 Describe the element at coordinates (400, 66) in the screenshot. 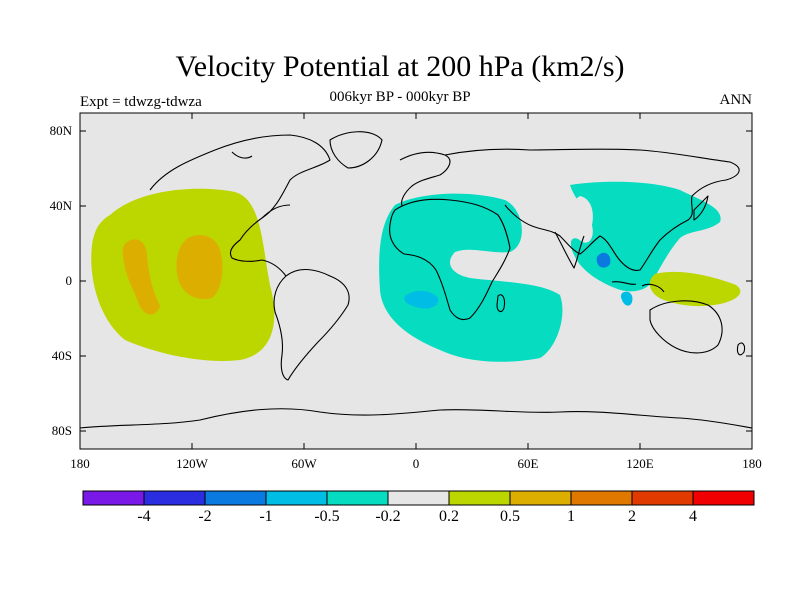

I see `plot-title: Velocity Potential at 200 hPa (km2/s)` at that location.